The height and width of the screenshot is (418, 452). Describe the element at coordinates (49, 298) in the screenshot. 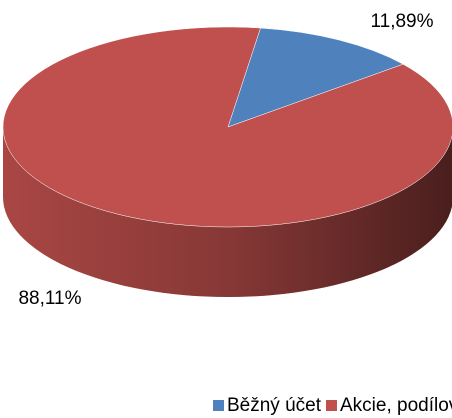

I see `data-label: 88,11%` at that location.